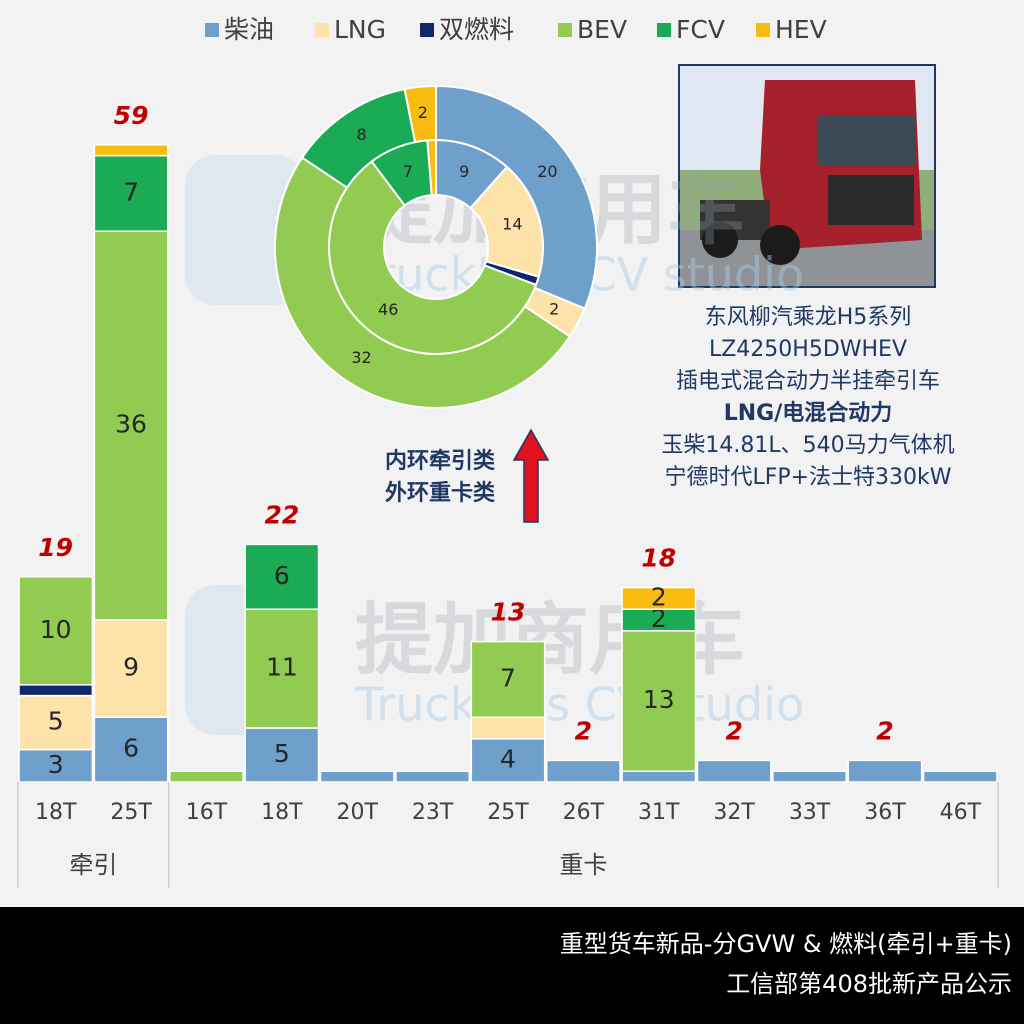  I want to click on x-tick-label: 33T, so click(810, 812).